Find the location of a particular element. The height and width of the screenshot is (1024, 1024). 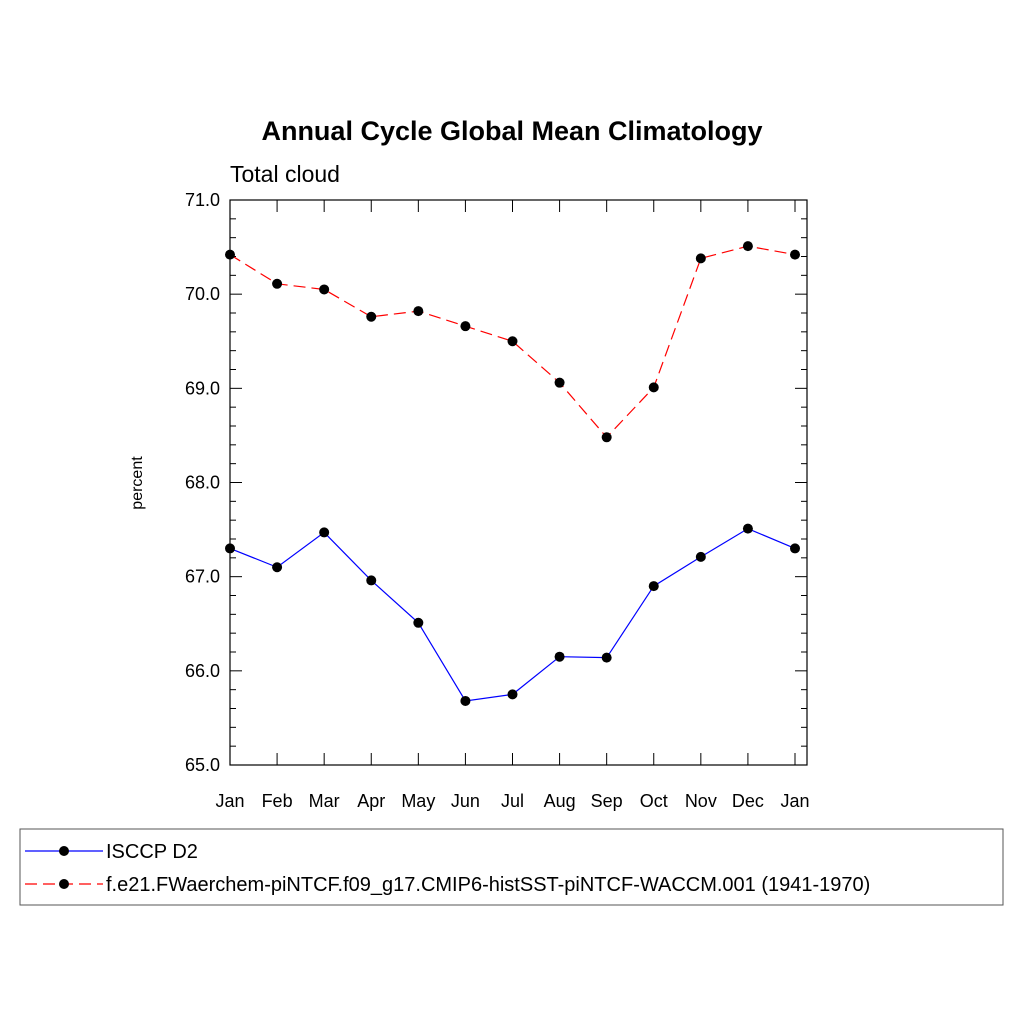

y-tick-label: 66.0 is located at coordinates (202, 671).